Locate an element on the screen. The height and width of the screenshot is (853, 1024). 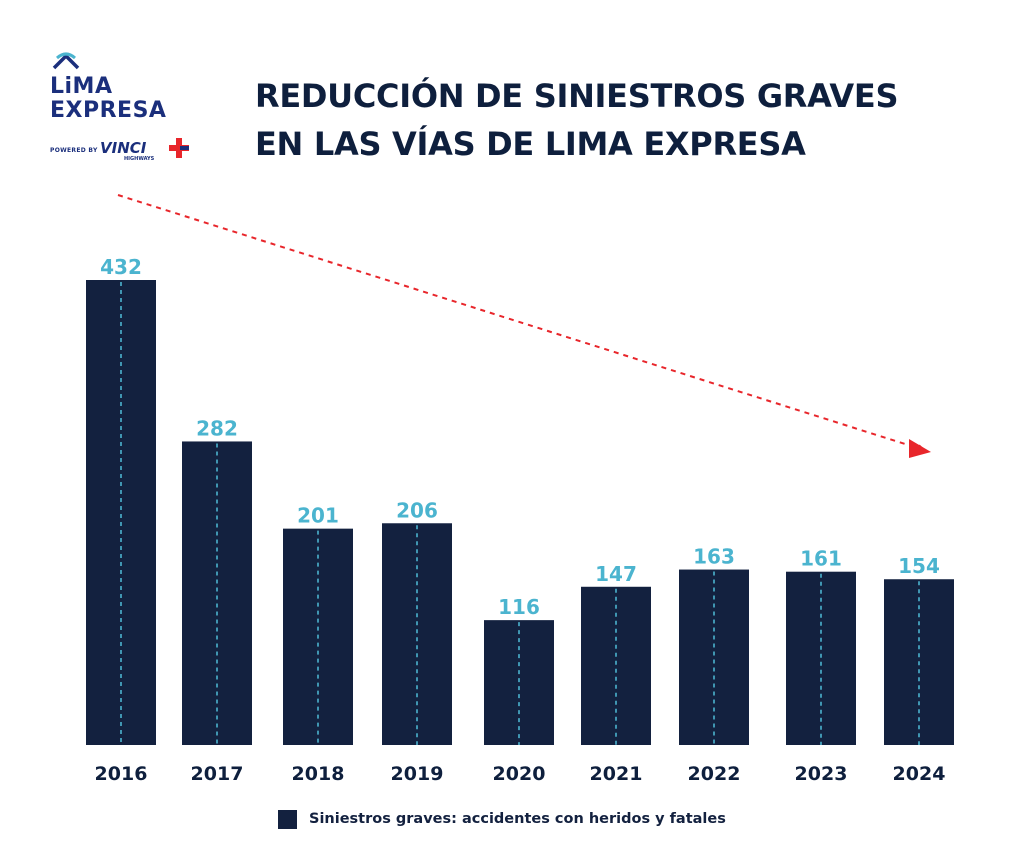
data-label-2024: 154 is located at coordinates (919, 566).